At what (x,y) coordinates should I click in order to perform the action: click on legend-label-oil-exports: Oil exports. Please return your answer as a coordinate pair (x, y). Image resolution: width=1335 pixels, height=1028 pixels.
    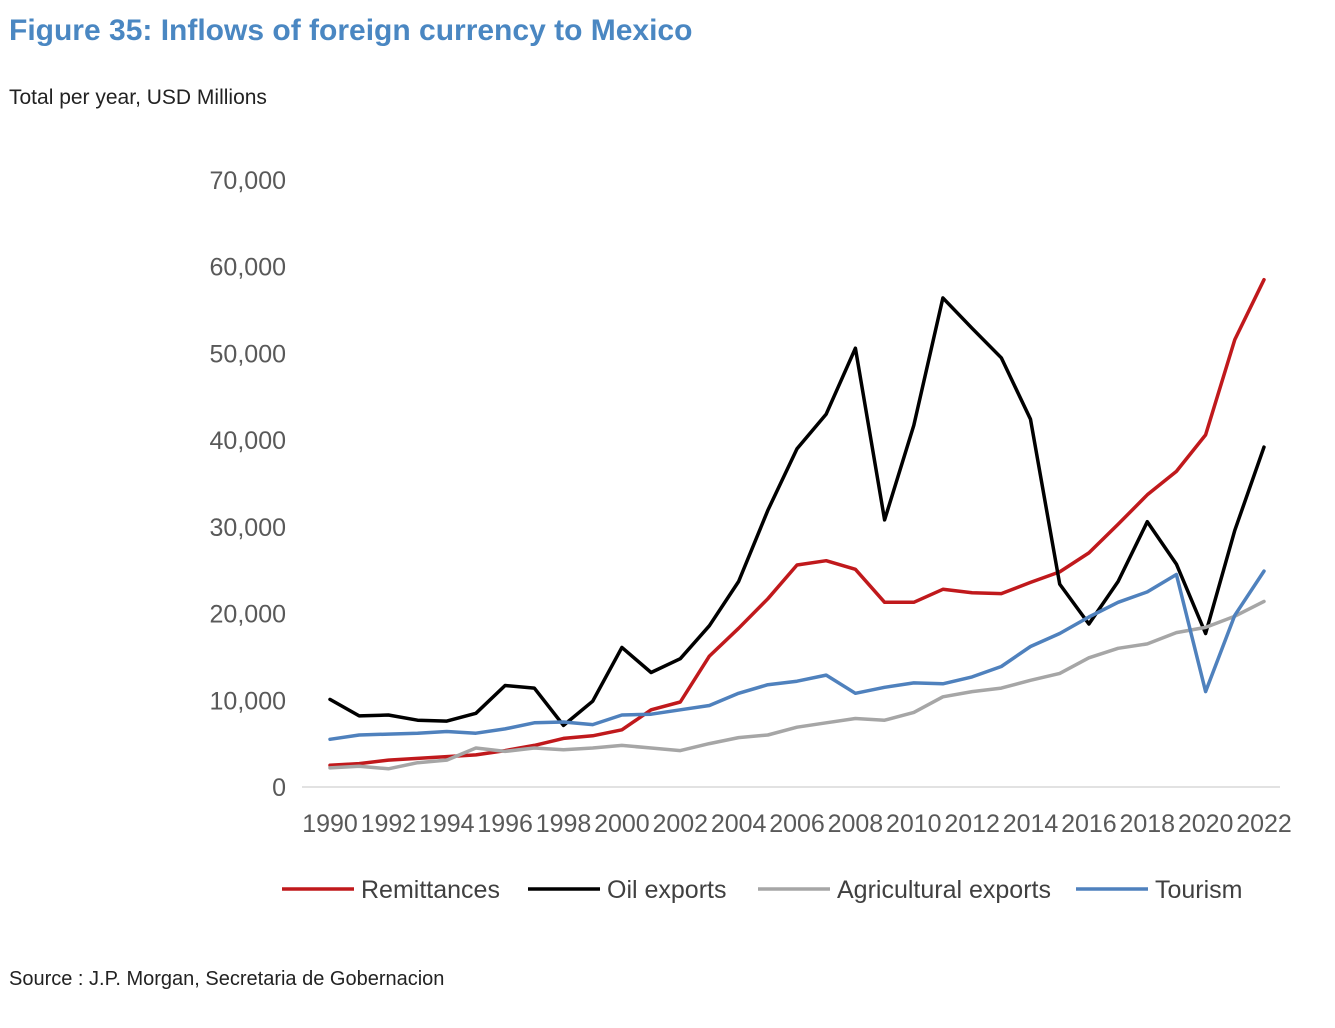
    Looking at the image, I should click on (666, 890).